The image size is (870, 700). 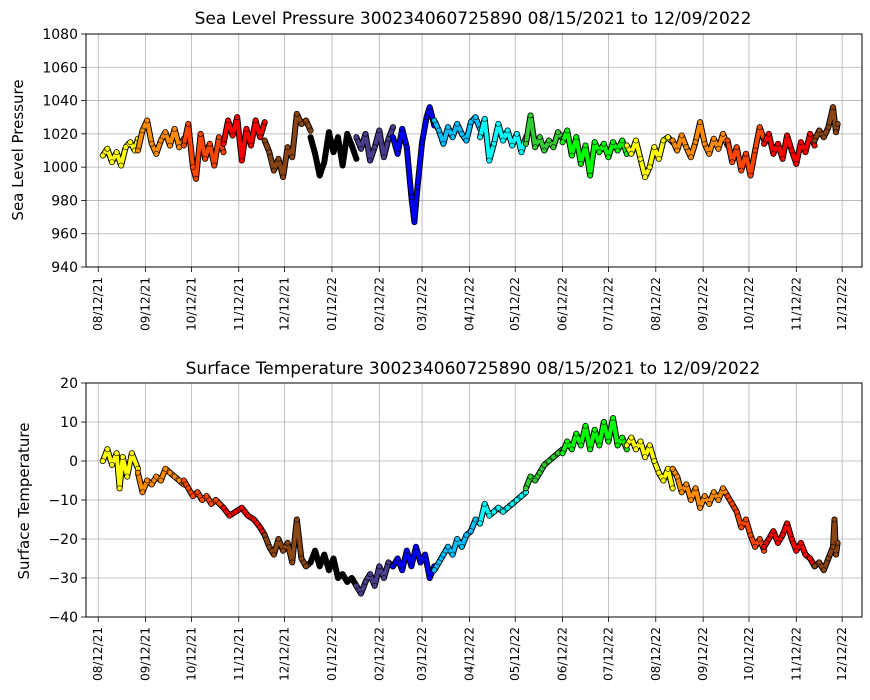 What do you see at coordinates (146, 304) in the screenshot?
I see `x-tick-label: 09/12/21` at bounding box center [146, 304].